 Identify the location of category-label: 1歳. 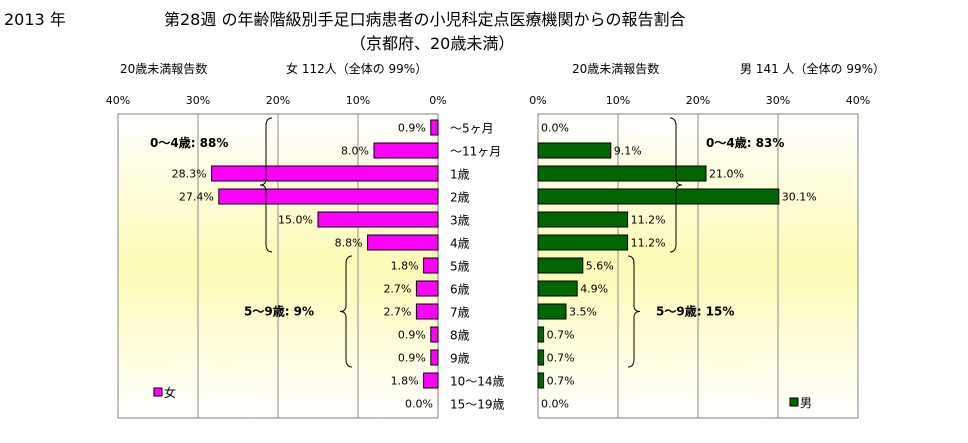
(460, 175).